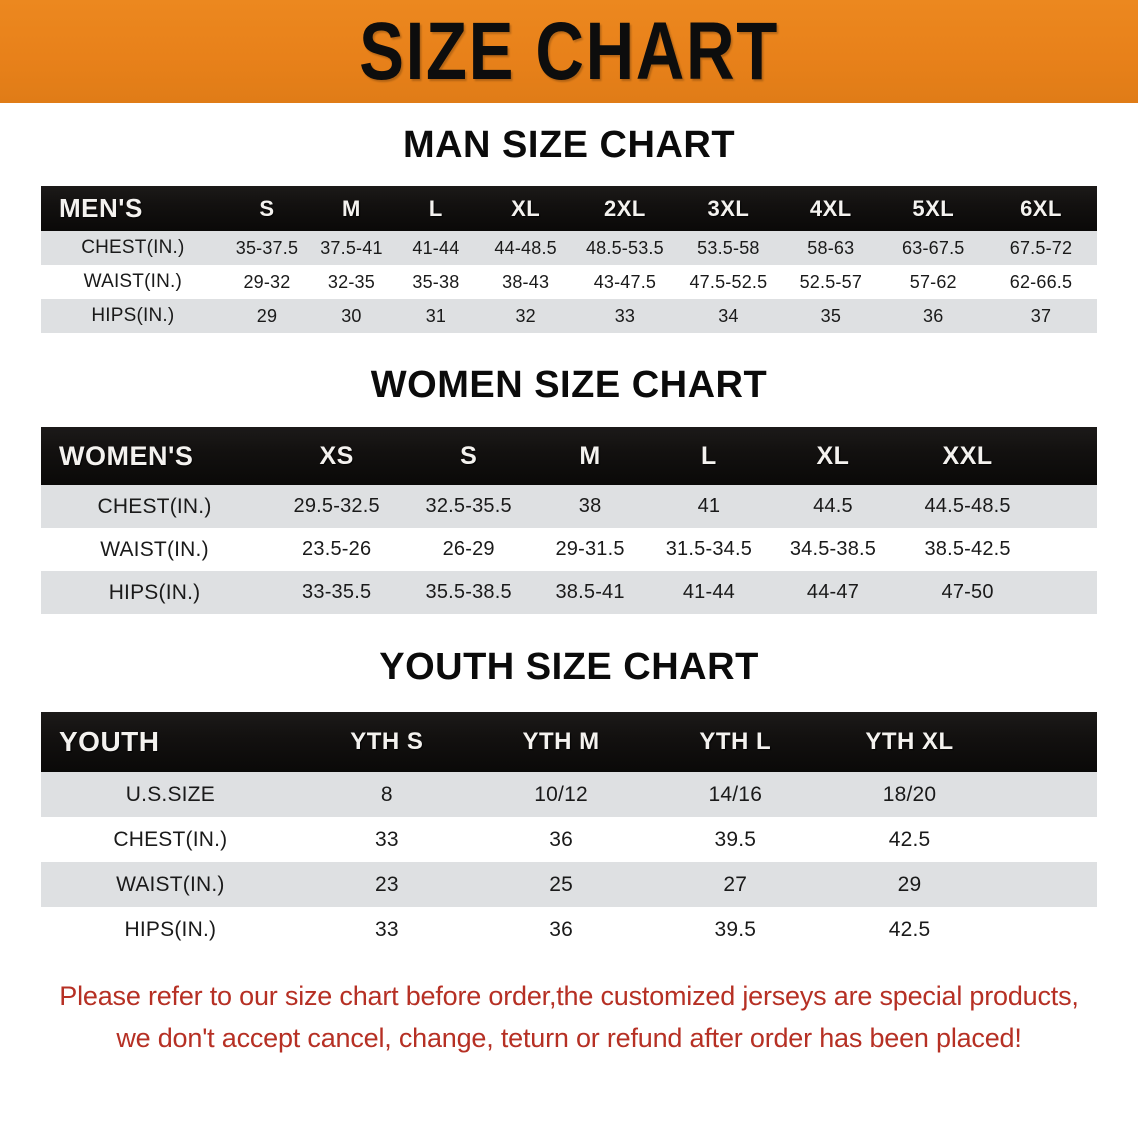 This screenshot has width=1138, height=1132. Describe the element at coordinates (386, 884) in the screenshot. I see `youth-waist-yth-s: 23` at that location.